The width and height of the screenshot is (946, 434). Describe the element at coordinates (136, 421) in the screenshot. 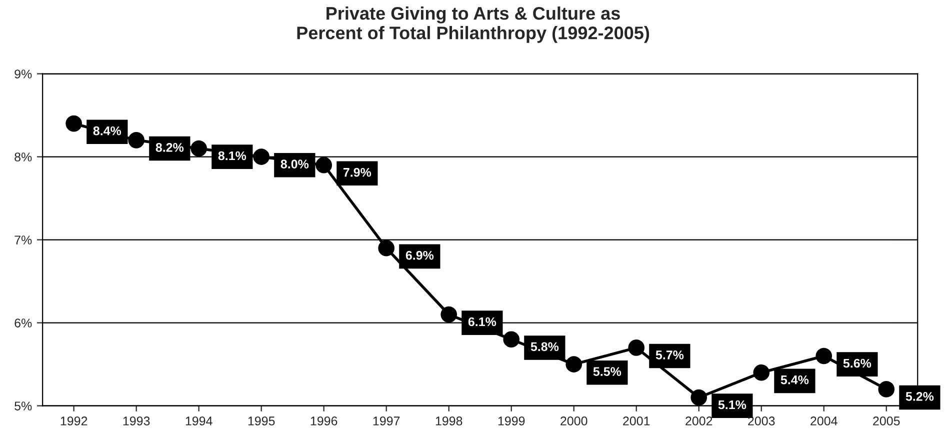

I see `x-tick-label: 1993` at that location.